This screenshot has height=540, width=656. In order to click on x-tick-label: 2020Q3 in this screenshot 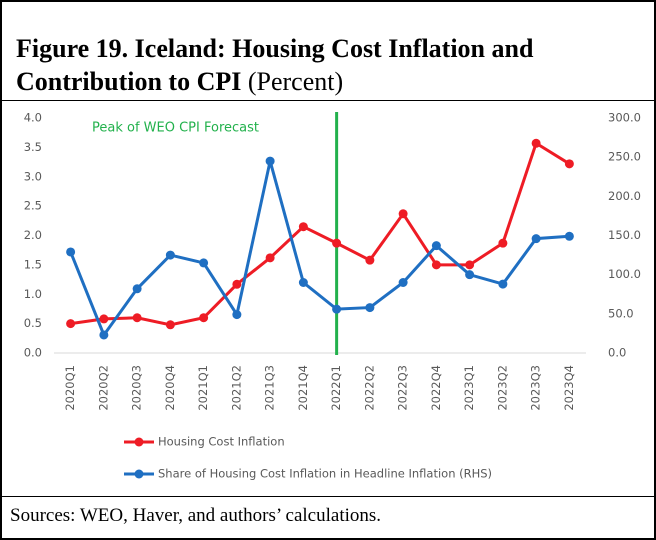, I will do `click(137, 388)`.